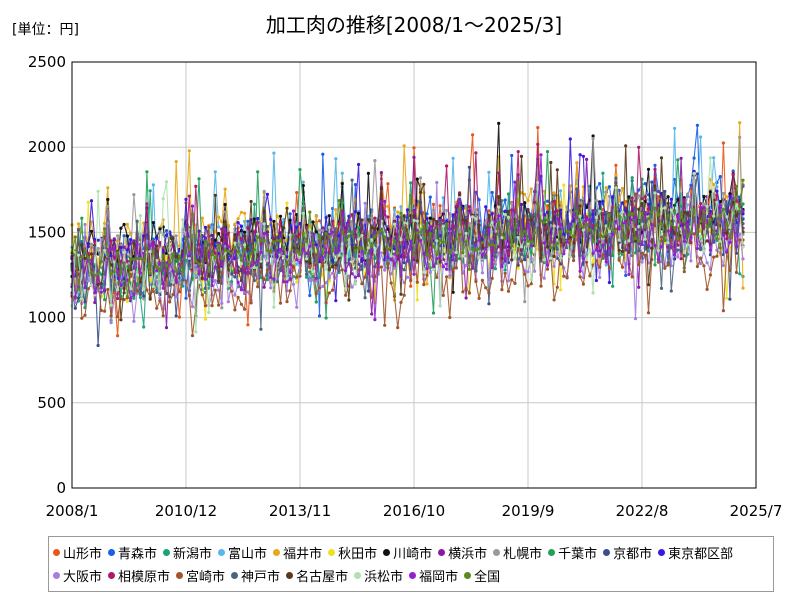 The image size is (800, 600). What do you see at coordinates (528, 511) in the screenshot?
I see `x-tick-label: 2019/9` at bounding box center [528, 511].